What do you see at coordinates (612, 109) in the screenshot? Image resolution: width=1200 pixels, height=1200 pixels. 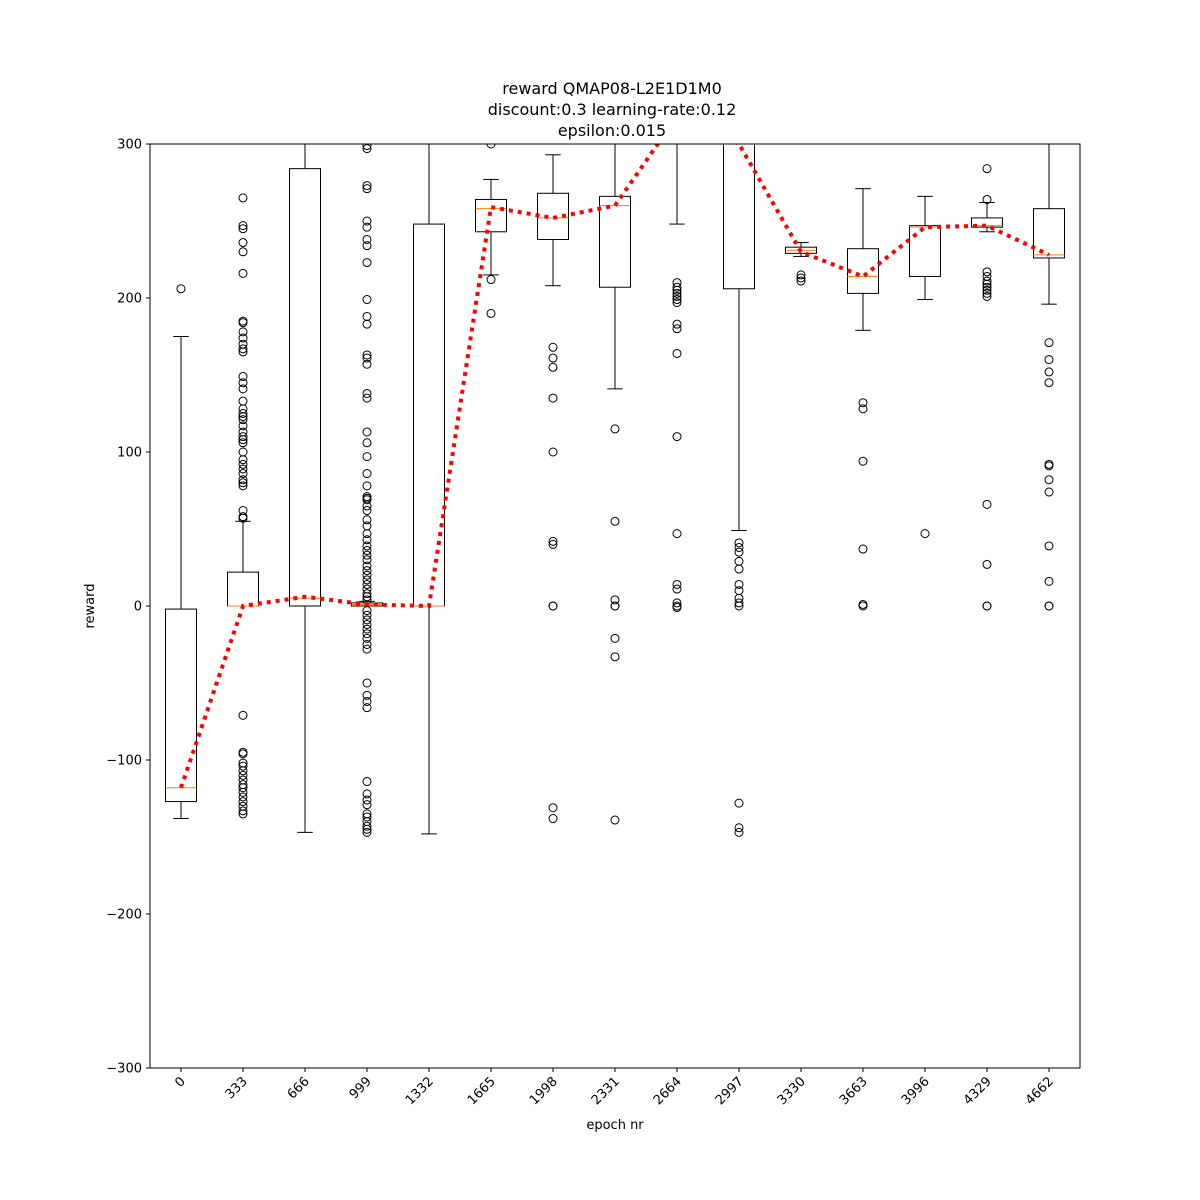 I see `chart-title-line-2: discount:0.3 learning-rate:0.12` at bounding box center [612, 109].